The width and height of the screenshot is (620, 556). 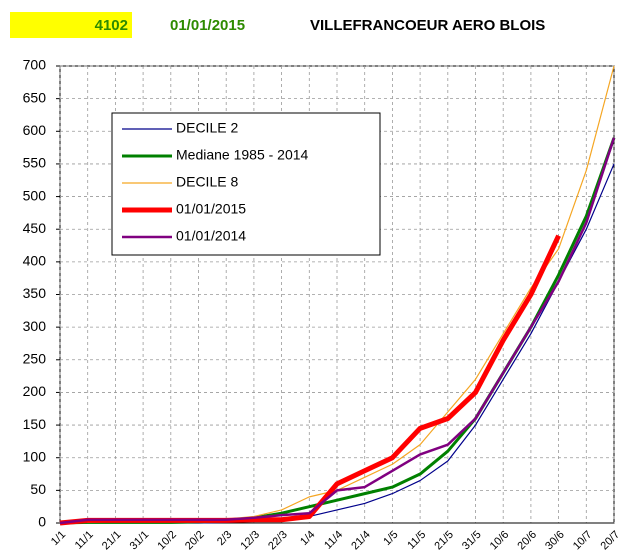 What do you see at coordinates (211, 236) in the screenshot?
I see `legend-label: 01/01/2014` at bounding box center [211, 236].